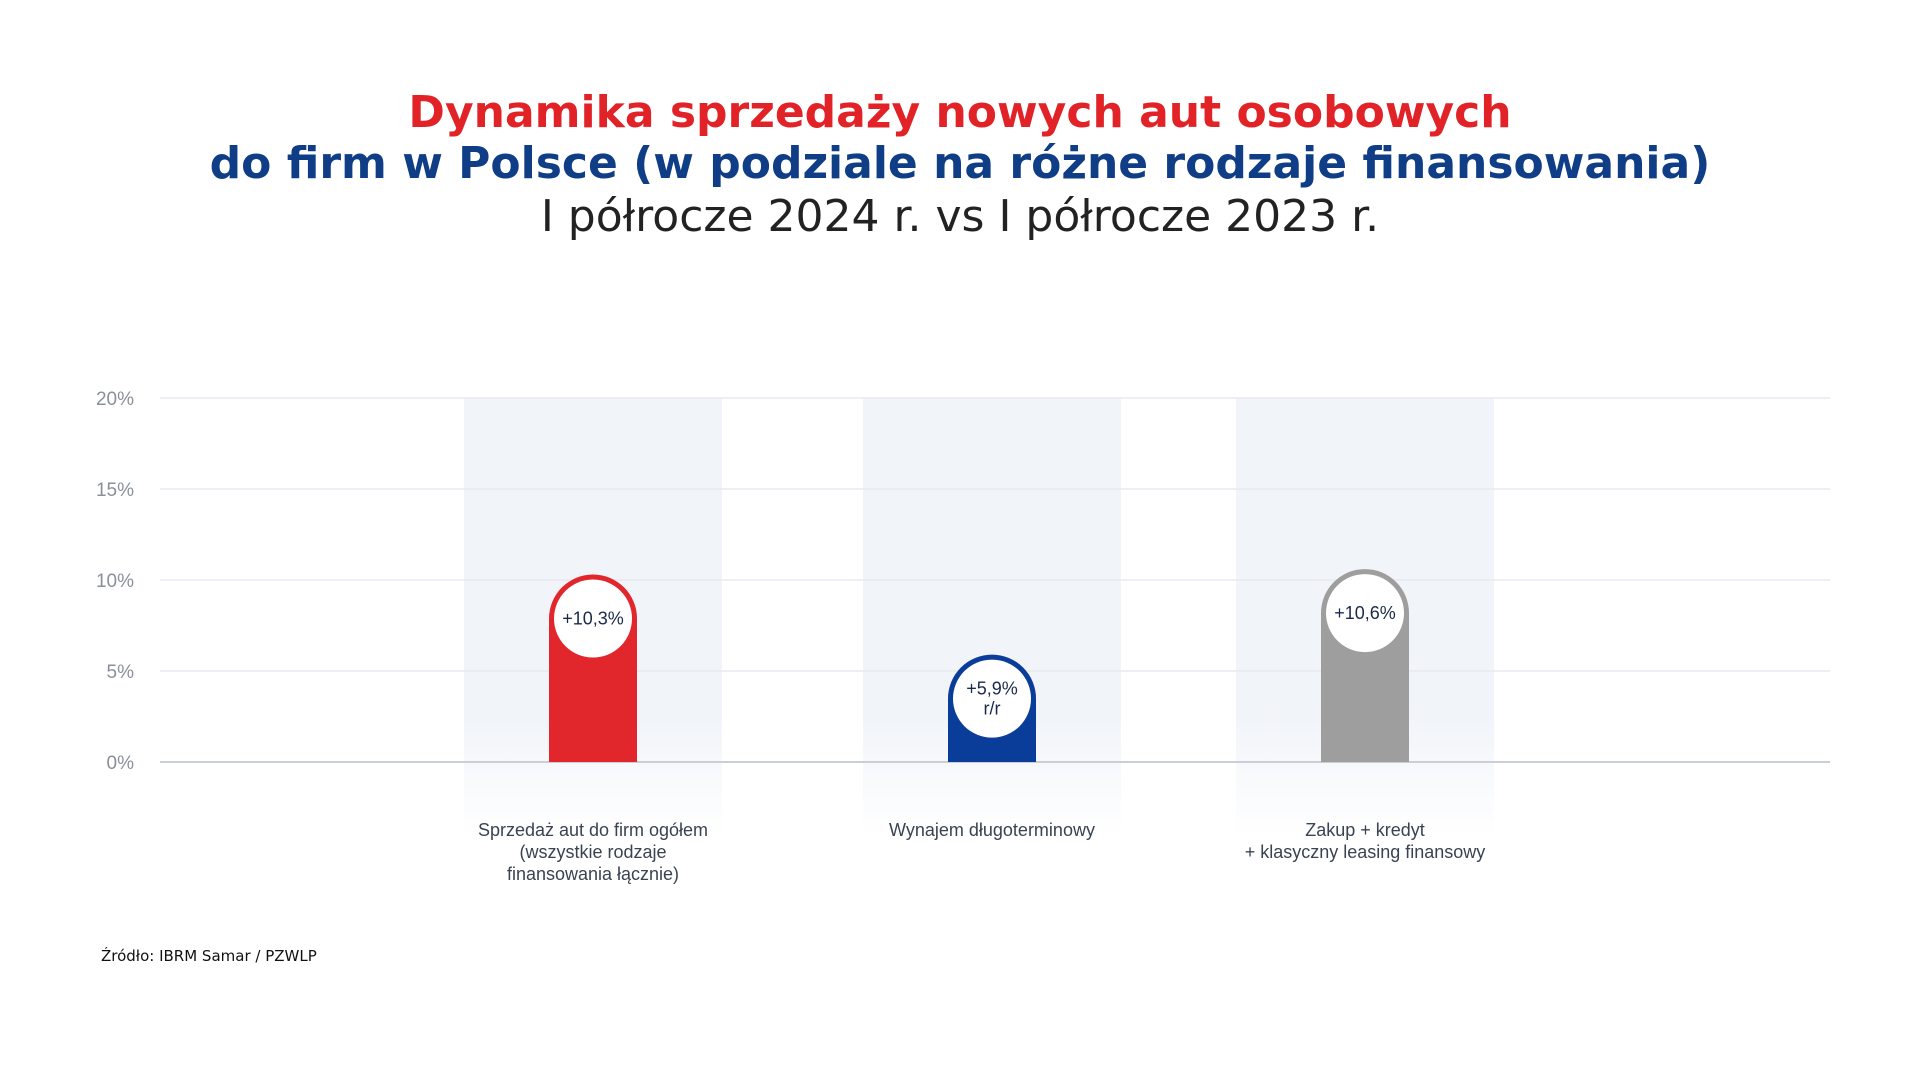 The width and height of the screenshot is (1920, 1080). What do you see at coordinates (121, 672) in the screenshot?
I see `y-tick-label: 5%` at bounding box center [121, 672].